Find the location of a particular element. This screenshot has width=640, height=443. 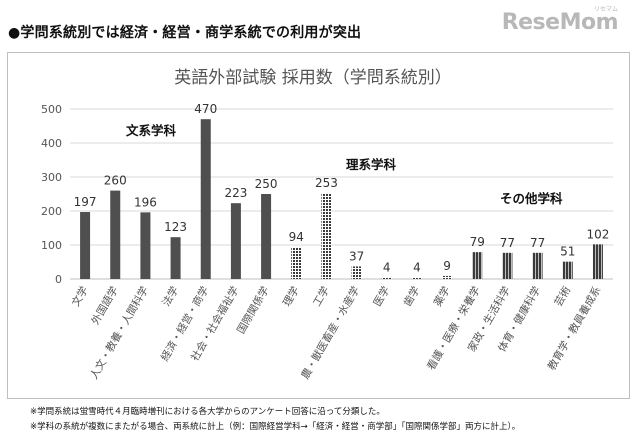

bar-value-label: 37 is located at coordinates (356, 256).